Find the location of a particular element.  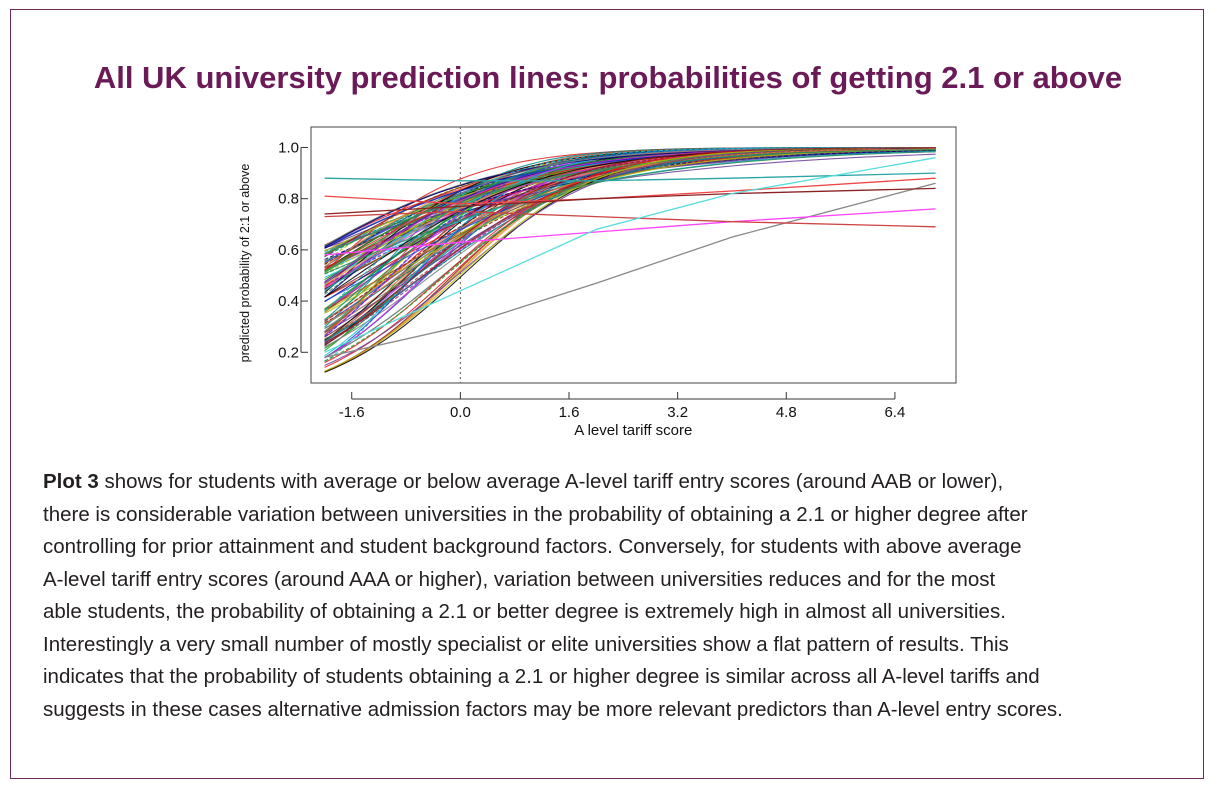

caption-lead: Plot 3 is located at coordinates (71, 481).